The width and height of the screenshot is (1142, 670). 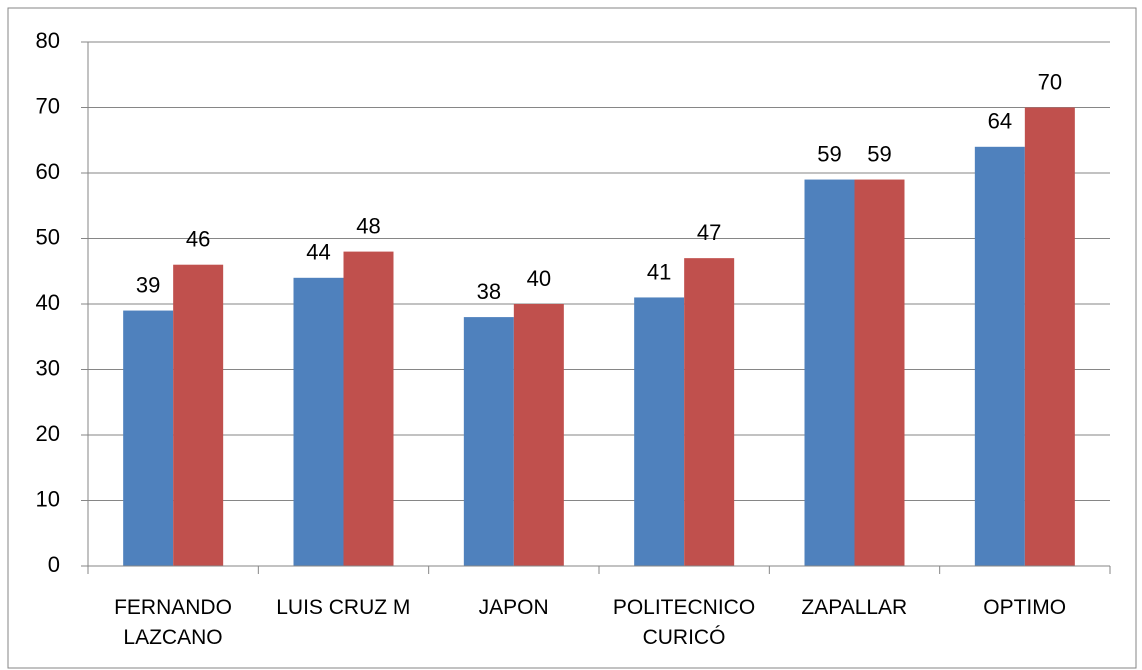 What do you see at coordinates (854, 607) in the screenshot?
I see `x-tick-label: ZAPALLAR` at bounding box center [854, 607].